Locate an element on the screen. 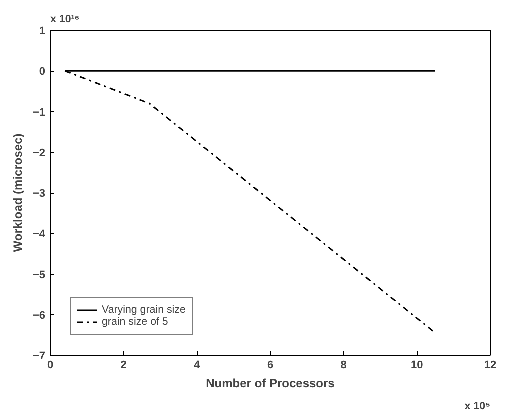  y-tick-label: 0 is located at coordinates (42, 72).